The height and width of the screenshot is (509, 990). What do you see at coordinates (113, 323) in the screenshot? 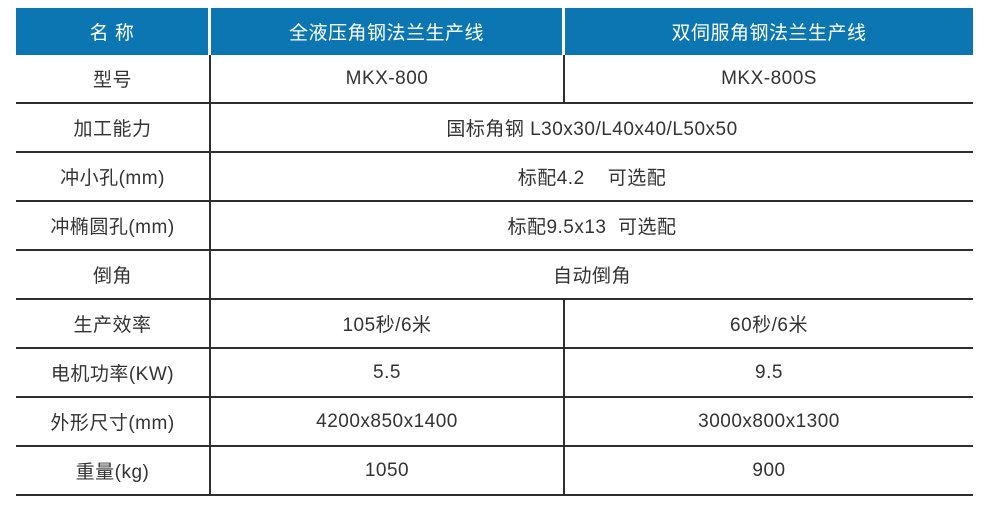
I see `row-label: 生产效率` at bounding box center [113, 323].